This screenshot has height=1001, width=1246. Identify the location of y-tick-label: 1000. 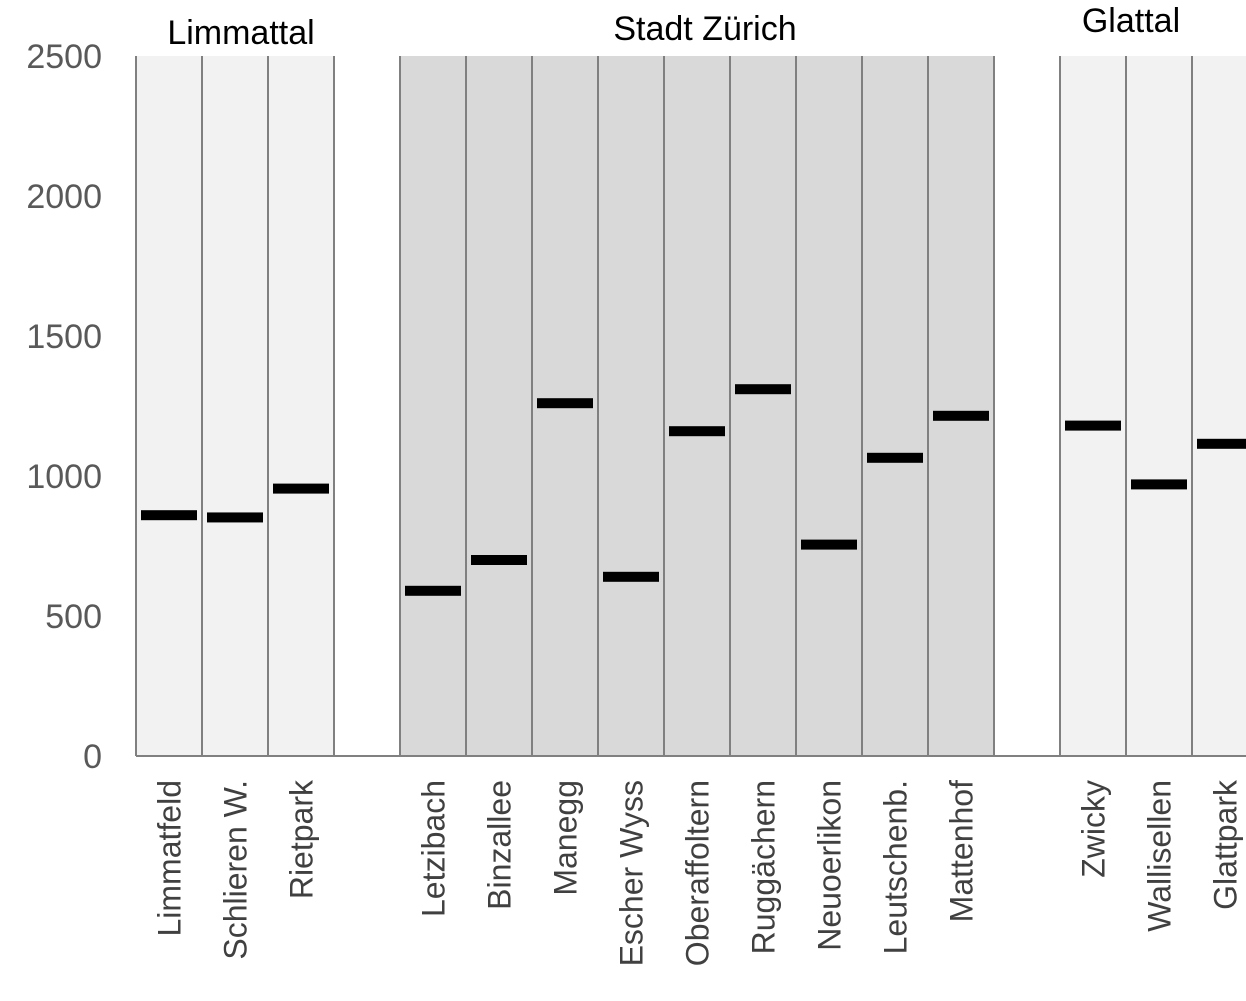
(64, 477).